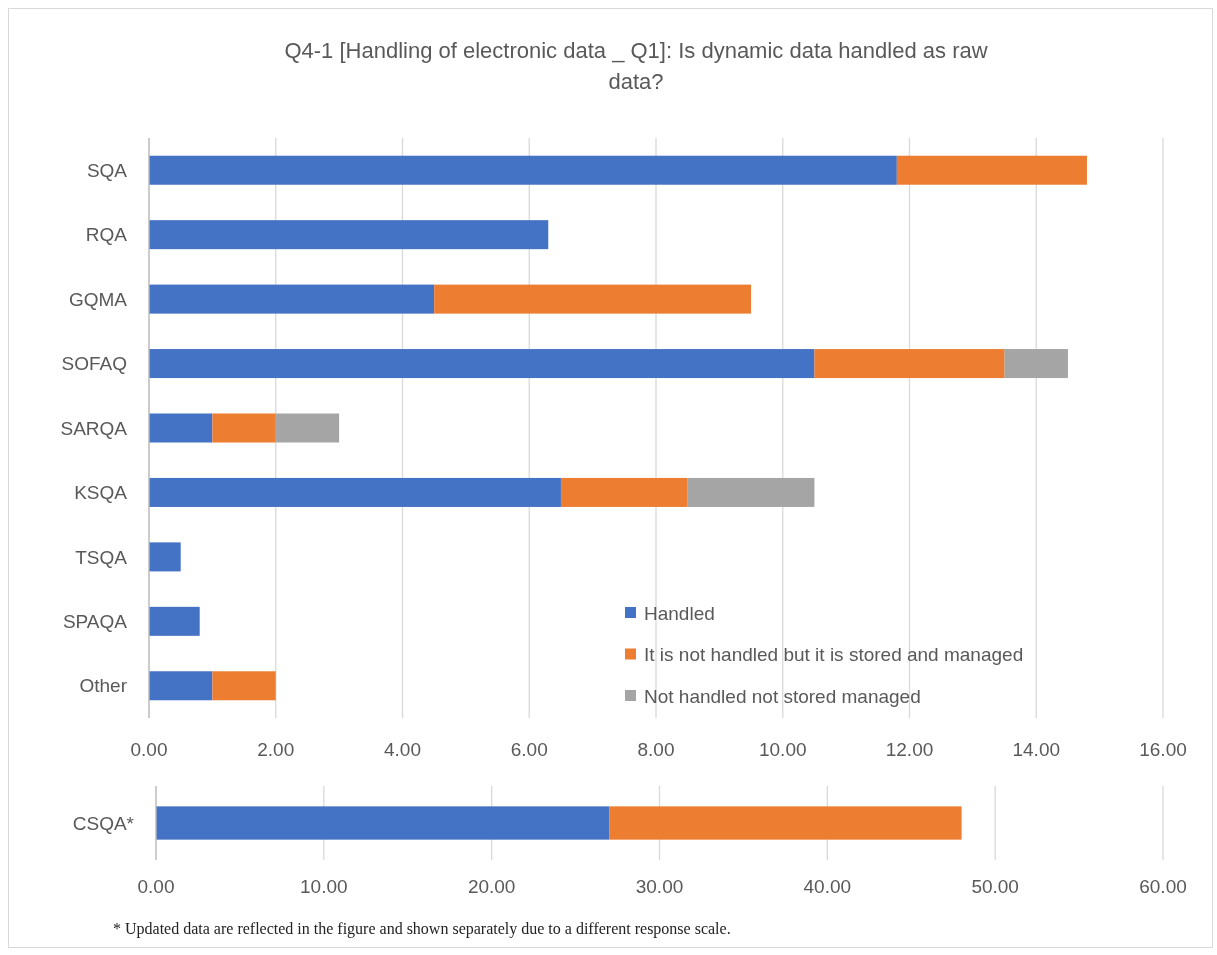  I want to click on y-tick-label: SPAQA, so click(95, 621).